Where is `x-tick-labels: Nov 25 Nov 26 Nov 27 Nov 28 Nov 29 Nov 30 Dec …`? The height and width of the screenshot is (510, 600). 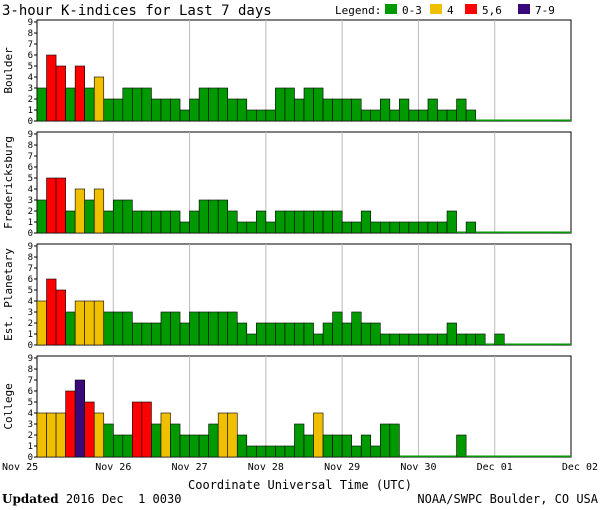
x-tick-labels: Nov 25 Nov 26 Nov 27 Nov 28 Nov 29 Nov 30 Dec … is located at coordinates (300, 467).